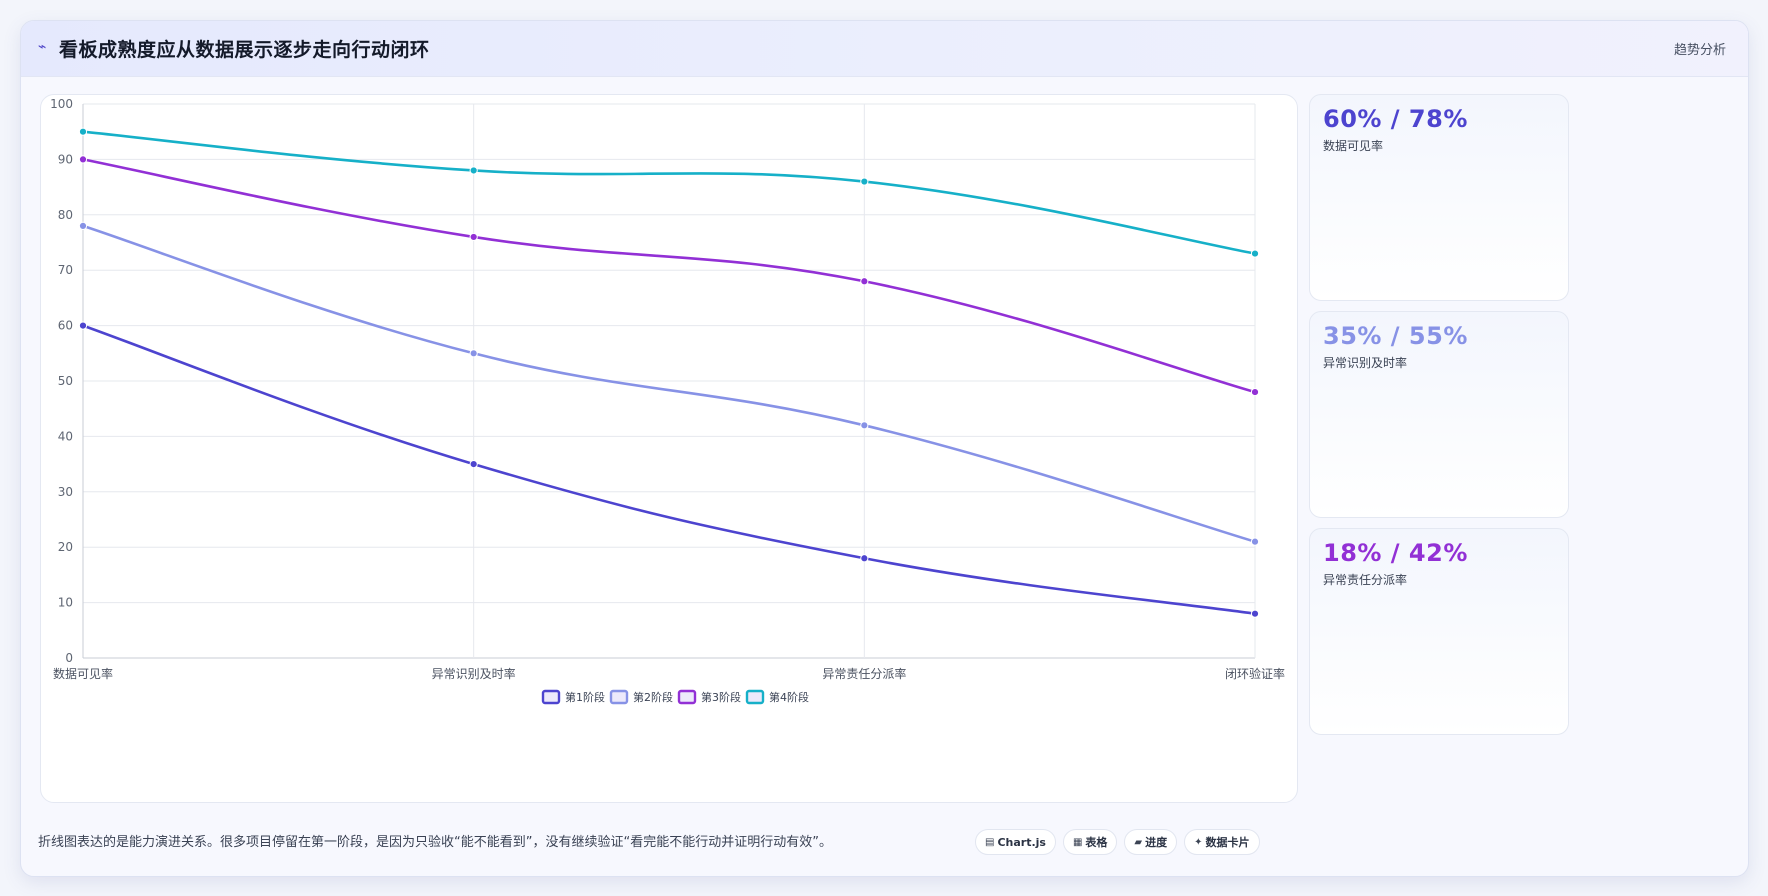 Image resolution: width=1768 pixels, height=896 pixels. I want to click on legend-label: 第3阶段, so click(721, 697).